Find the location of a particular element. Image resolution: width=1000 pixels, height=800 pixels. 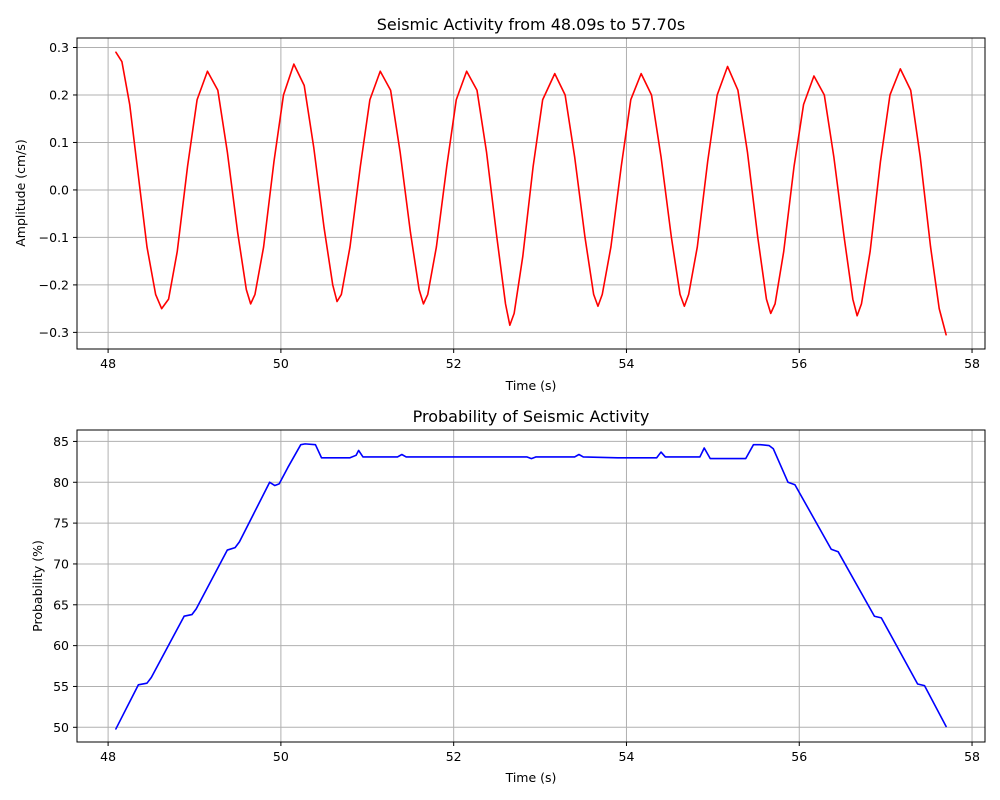

probability-chart-xtick-label: 48 is located at coordinates (108, 756).